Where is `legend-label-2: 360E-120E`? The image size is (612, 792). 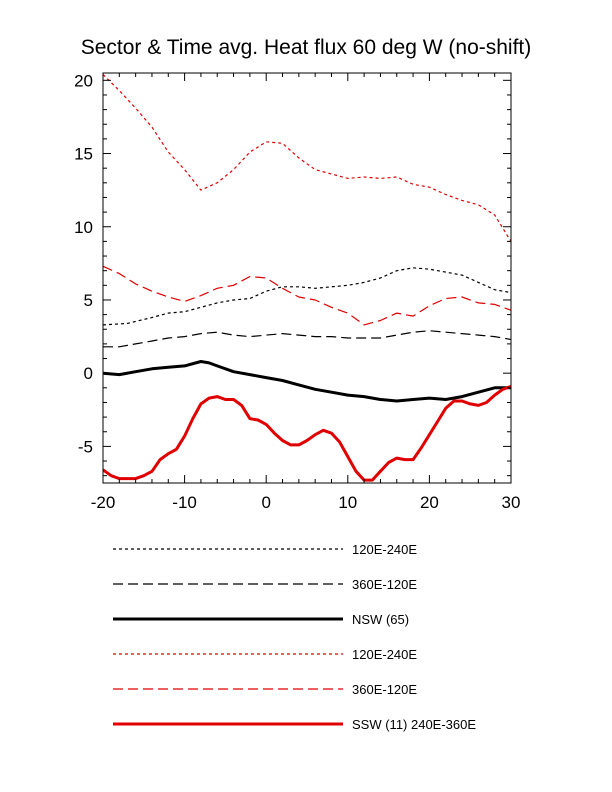 legend-label-2: 360E-120E is located at coordinates (384, 584).